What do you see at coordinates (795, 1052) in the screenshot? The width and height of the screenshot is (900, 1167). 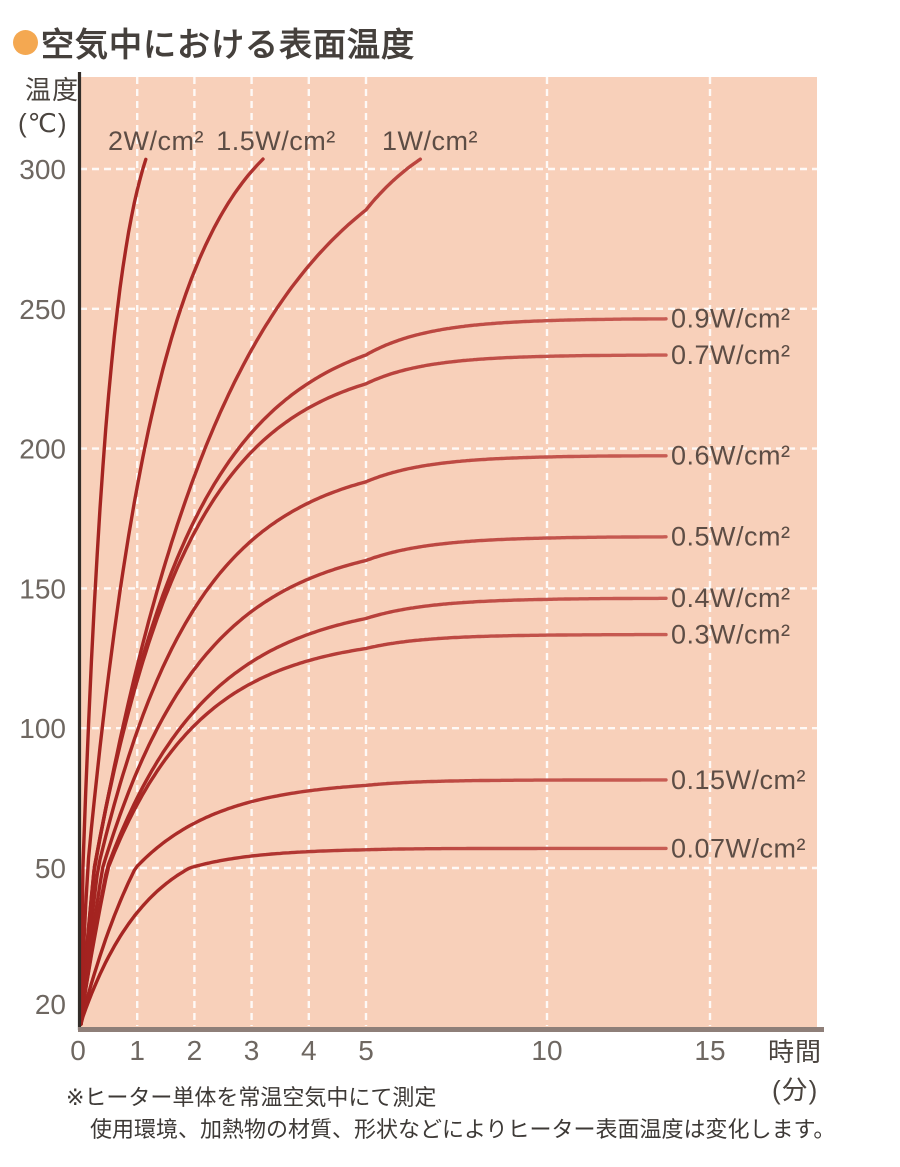 I see `x-axis-unit-label: 時間` at bounding box center [795, 1052].